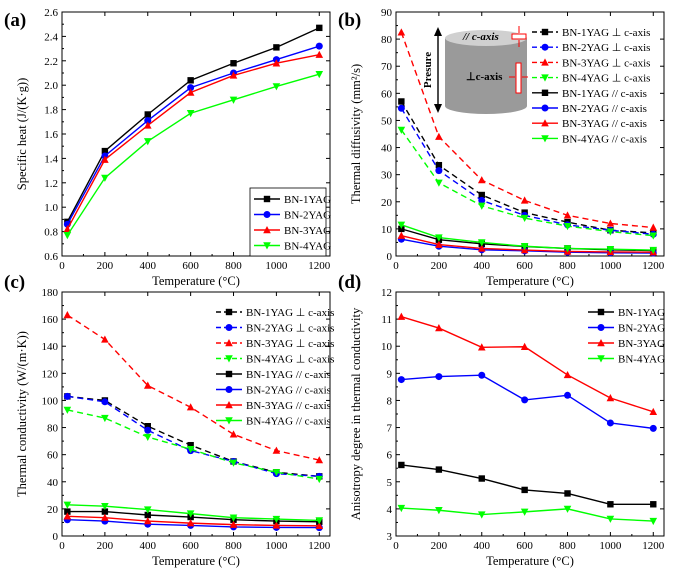 This screenshot has height=572, width=680. I want to click on y-tick-label: 6, so click(390, 456).